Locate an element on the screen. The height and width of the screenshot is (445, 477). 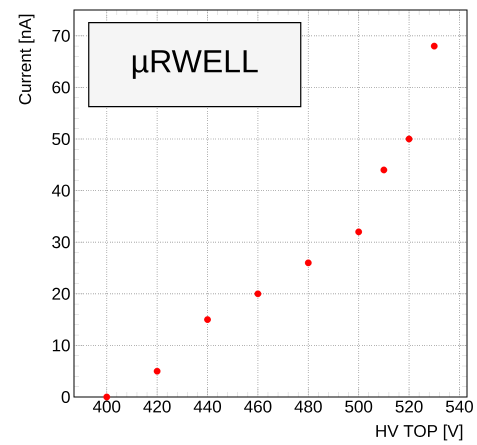
y-tick-label: 30 is located at coordinates (61, 242).